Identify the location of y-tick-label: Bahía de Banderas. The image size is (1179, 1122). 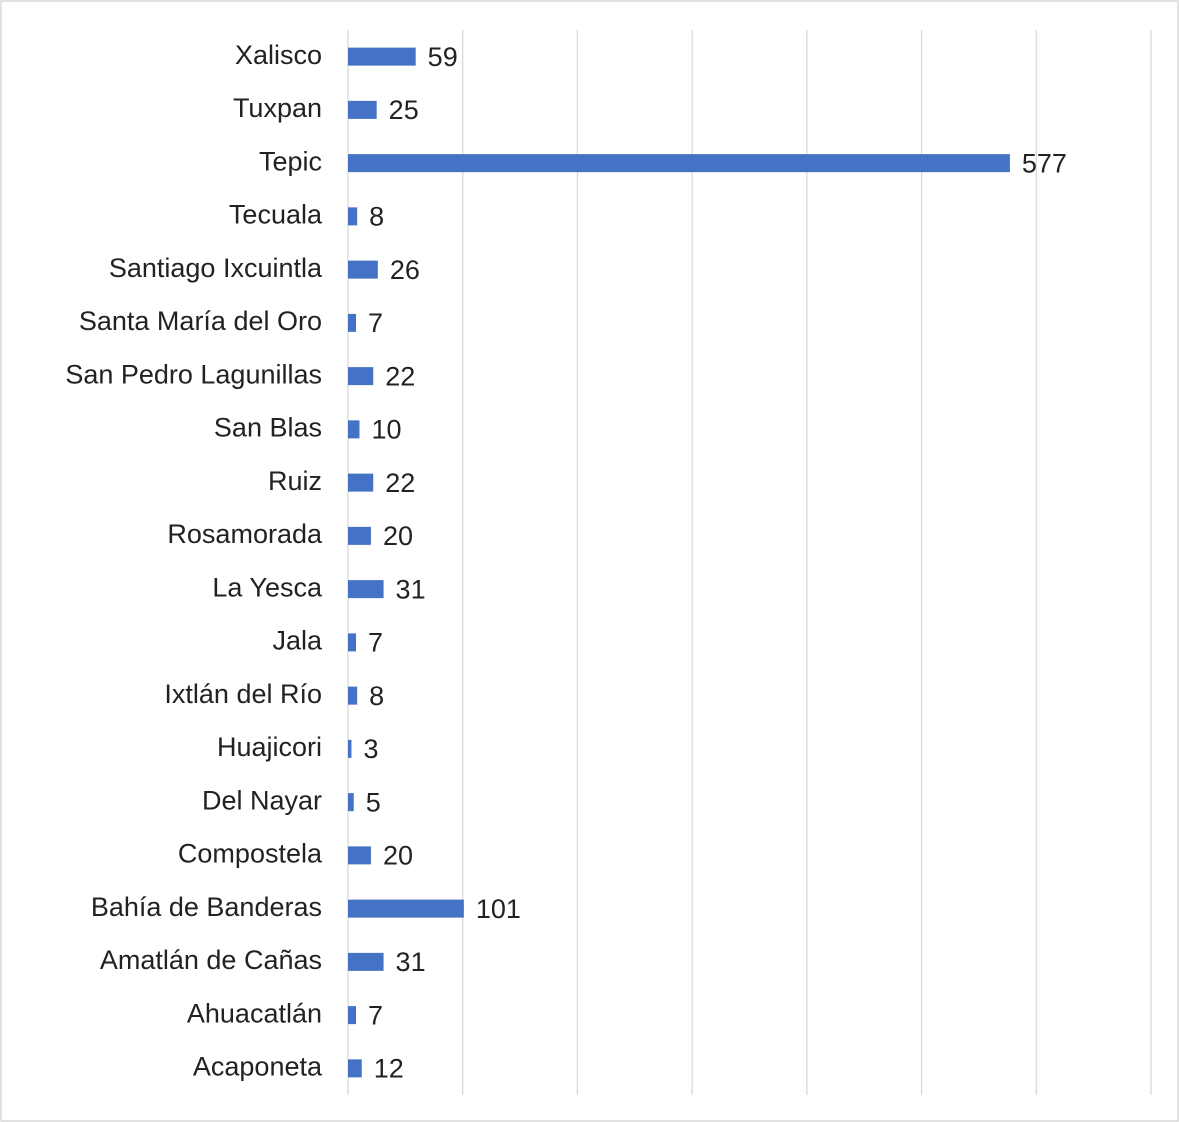
(206, 907).